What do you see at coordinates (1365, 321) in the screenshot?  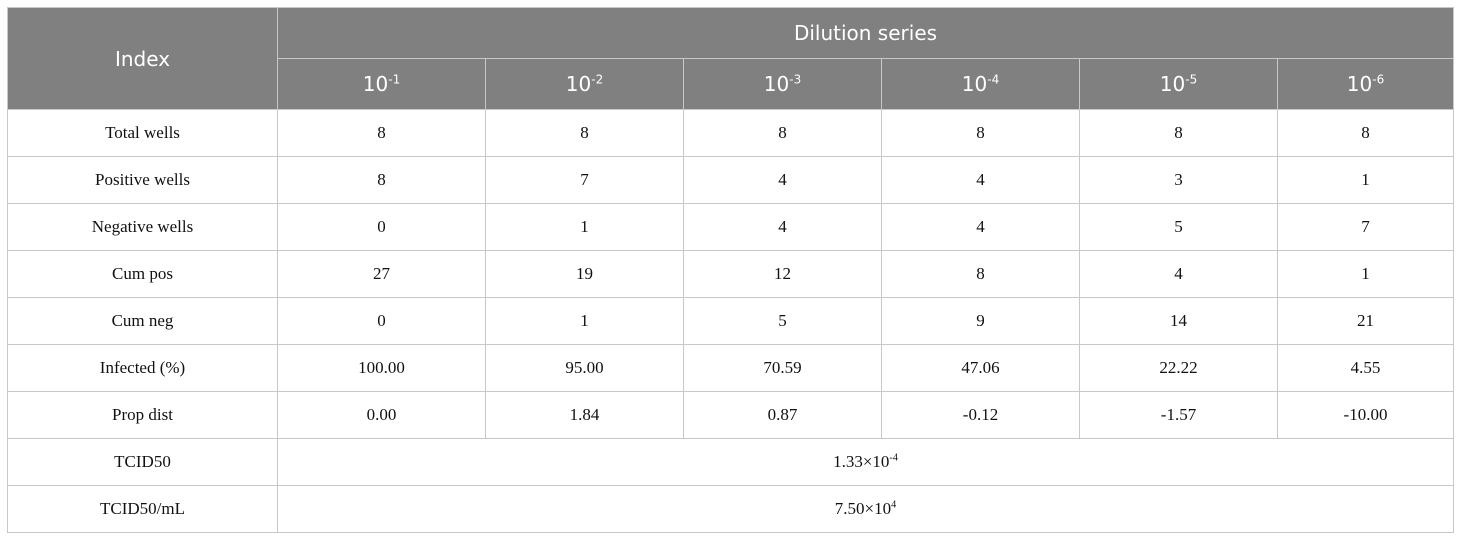 I see `cell: 21` at bounding box center [1365, 321].